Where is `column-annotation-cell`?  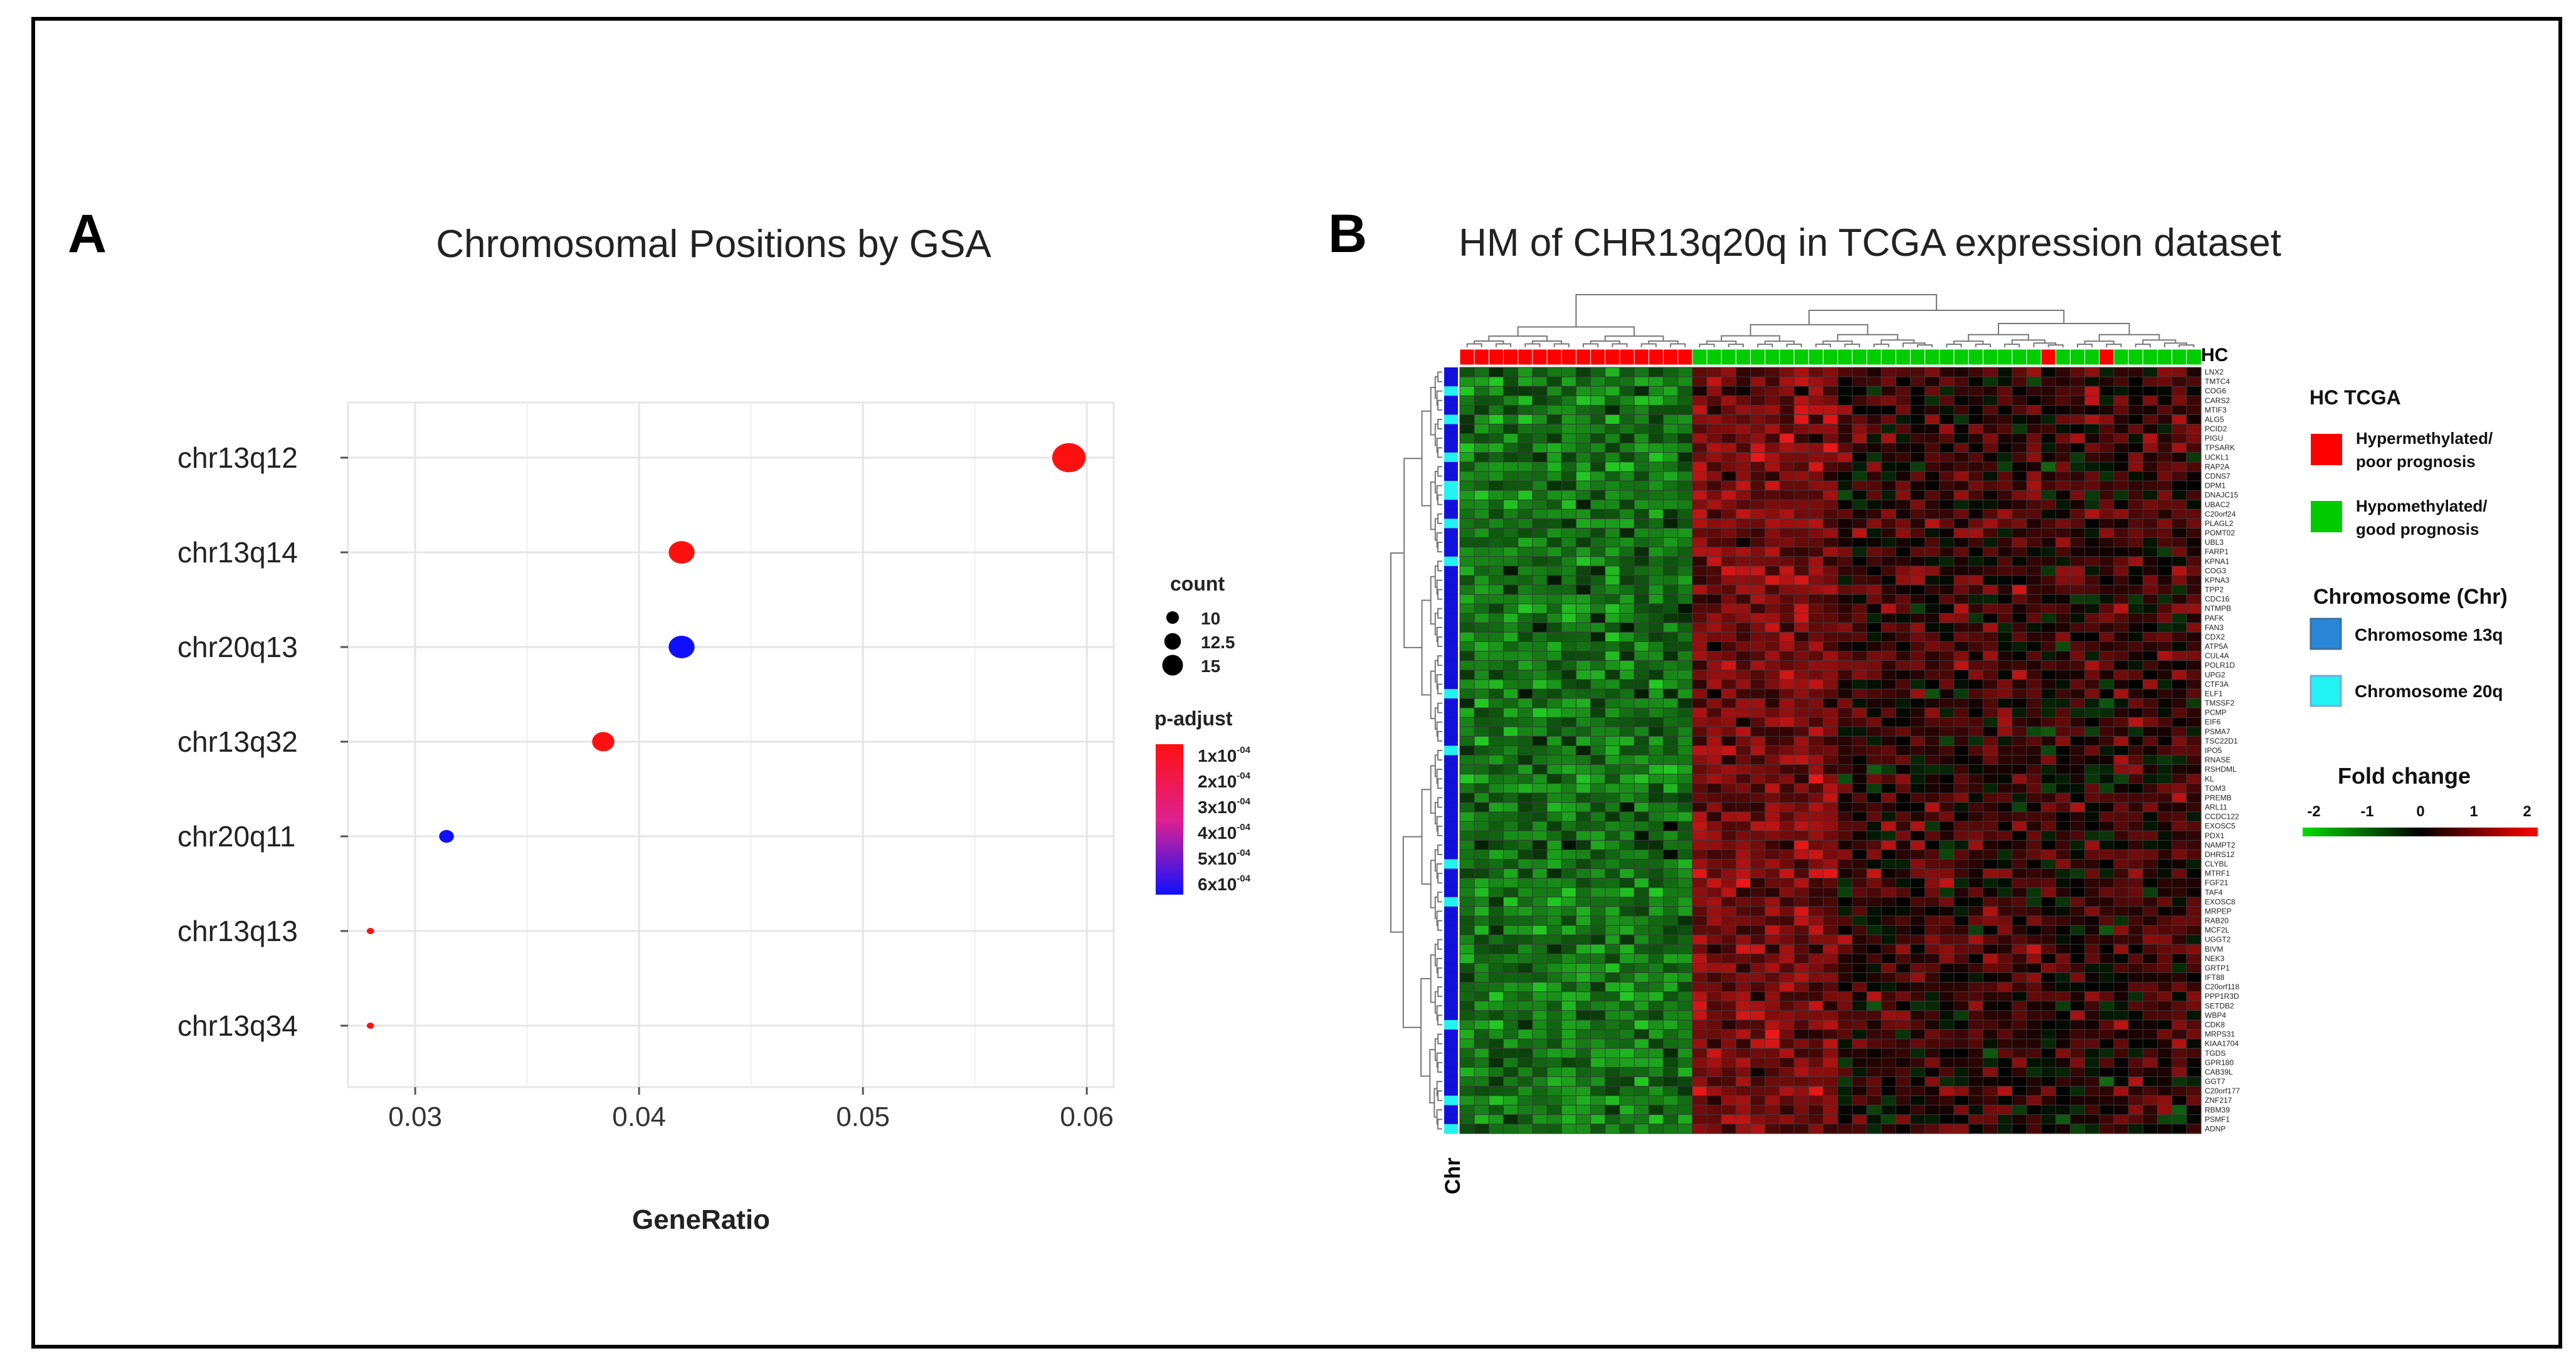
column-annotation-cell is located at coordinates (2121, 358).